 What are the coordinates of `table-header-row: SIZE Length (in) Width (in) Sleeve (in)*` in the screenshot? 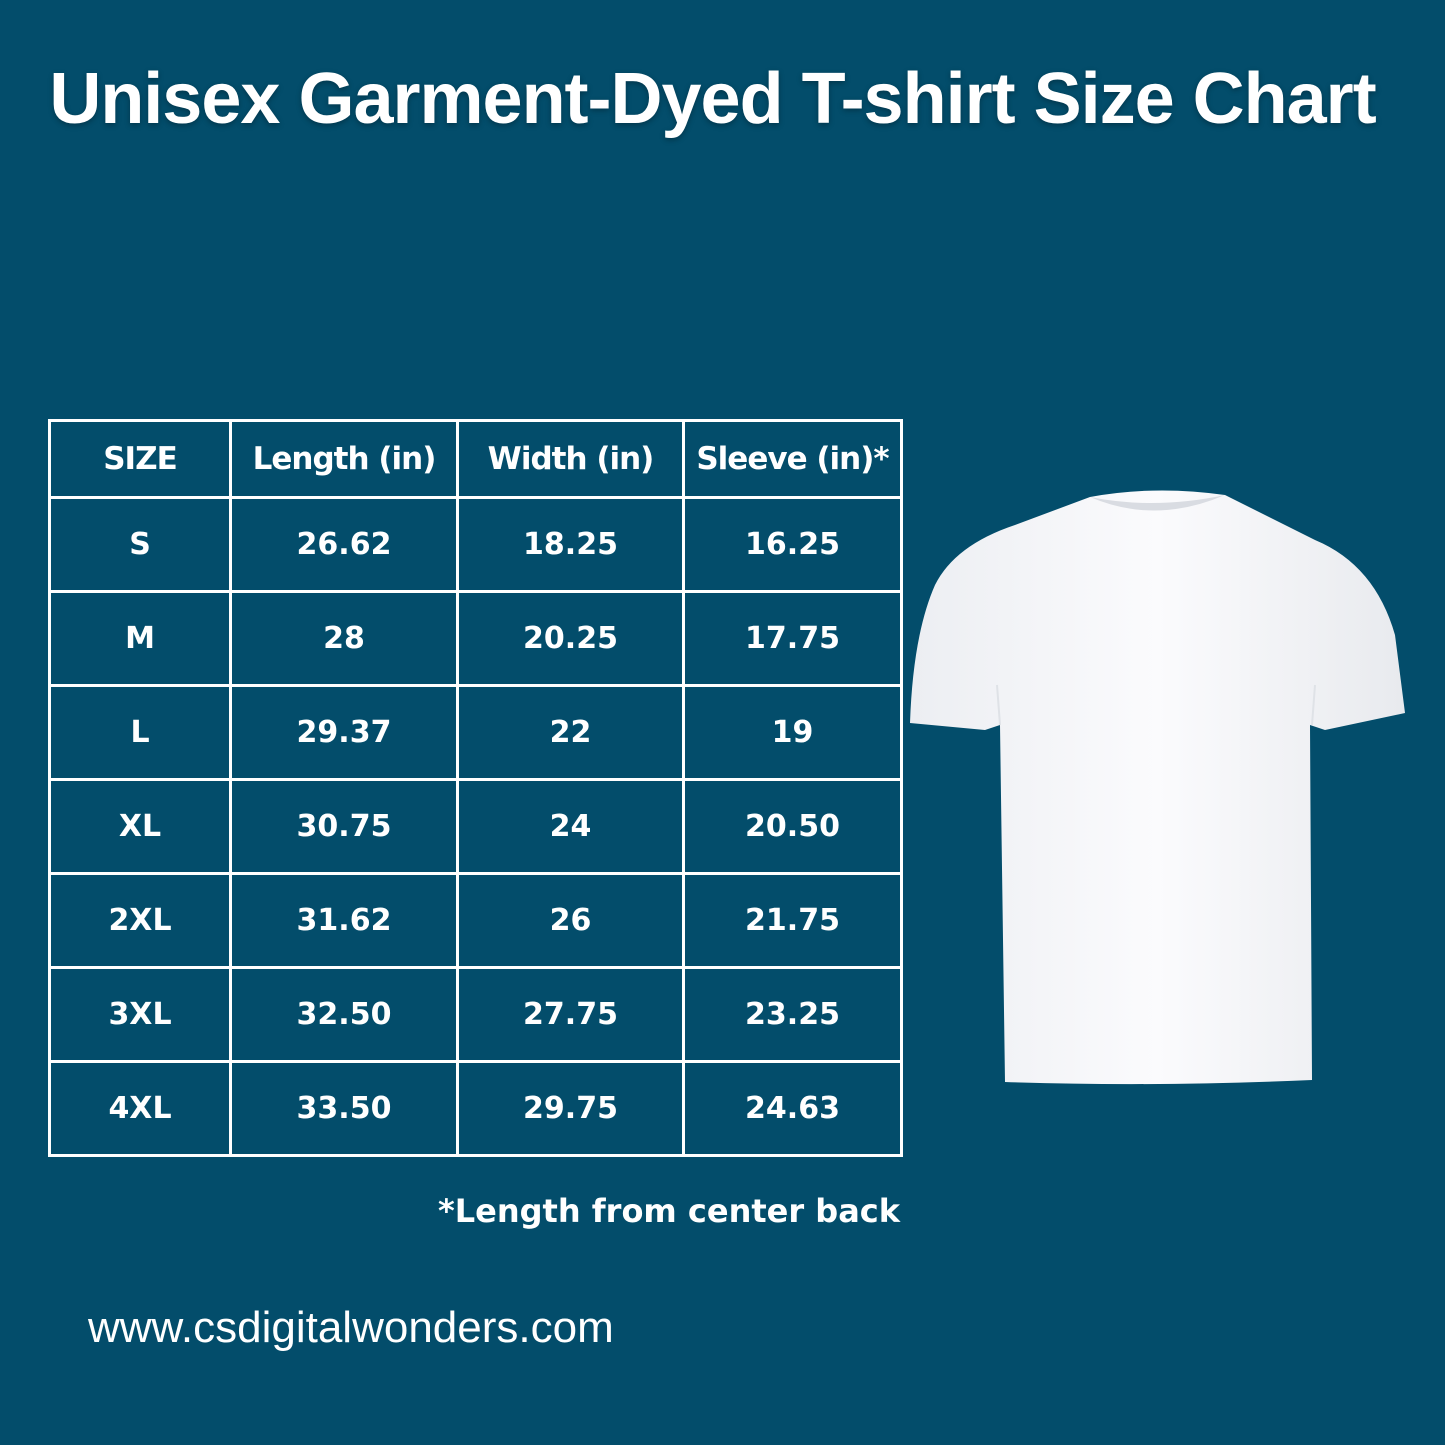 It's located at (475, 459).